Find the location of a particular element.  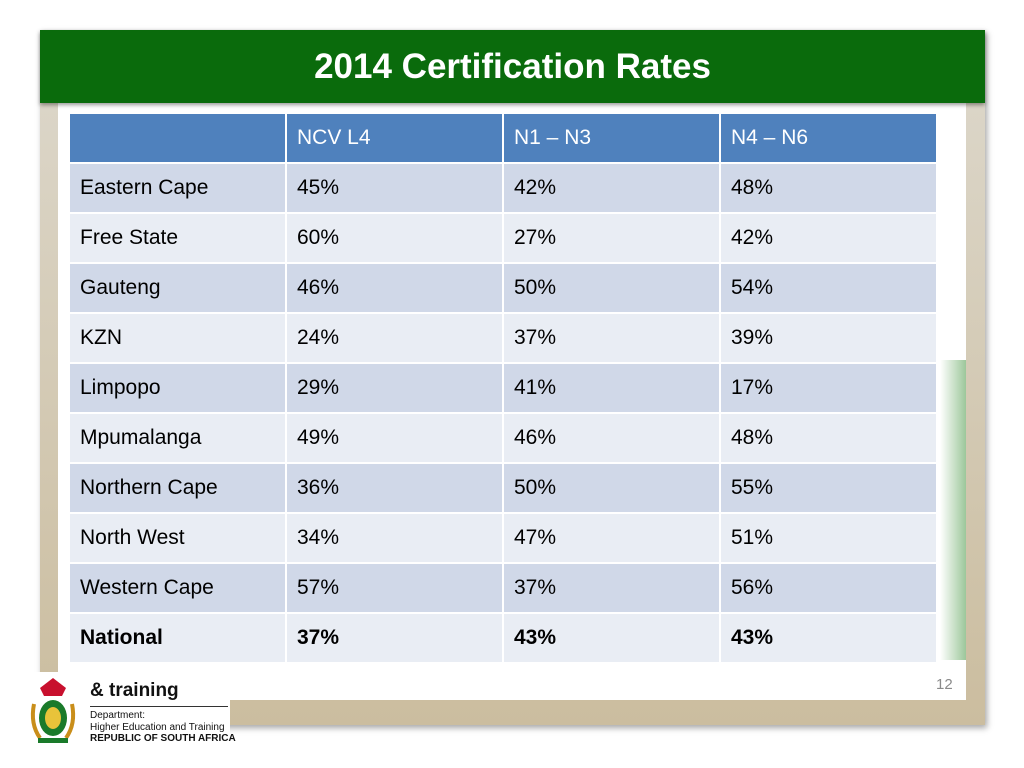

title: 2014 Certification Rates is located at coordinates (512, 66).